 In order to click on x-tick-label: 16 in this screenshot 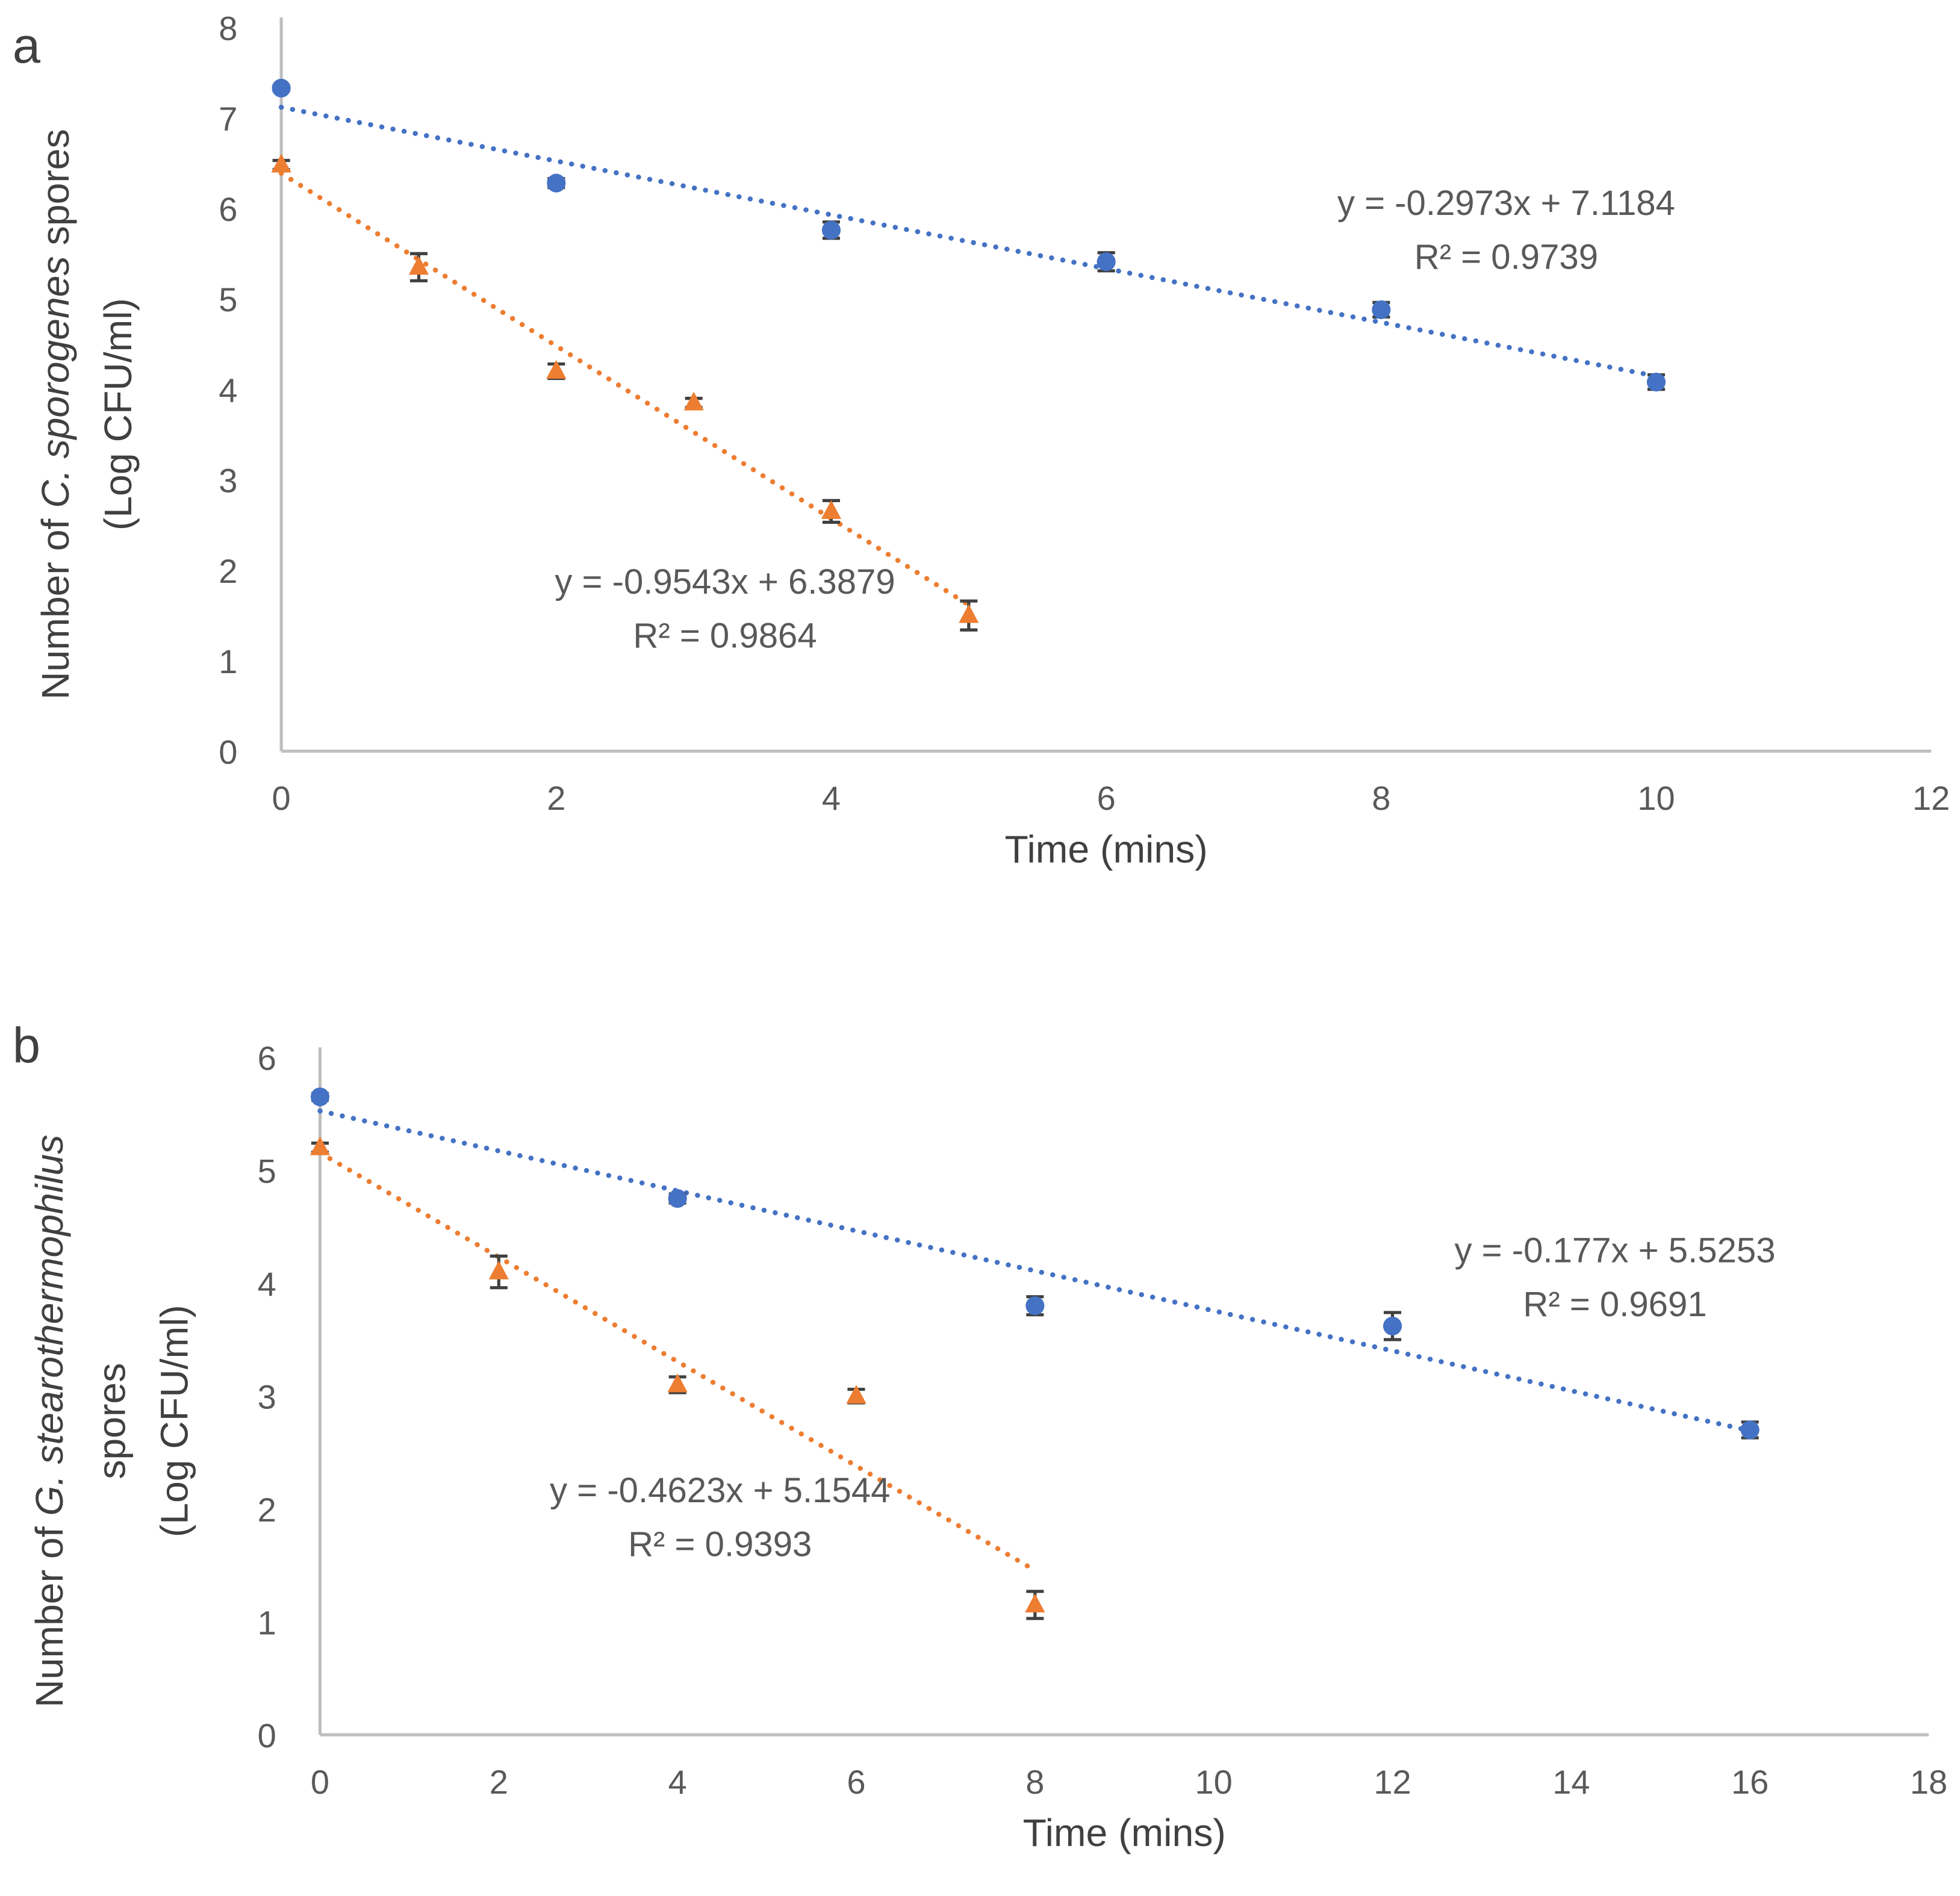, I will do `click(1750, 1782)`.